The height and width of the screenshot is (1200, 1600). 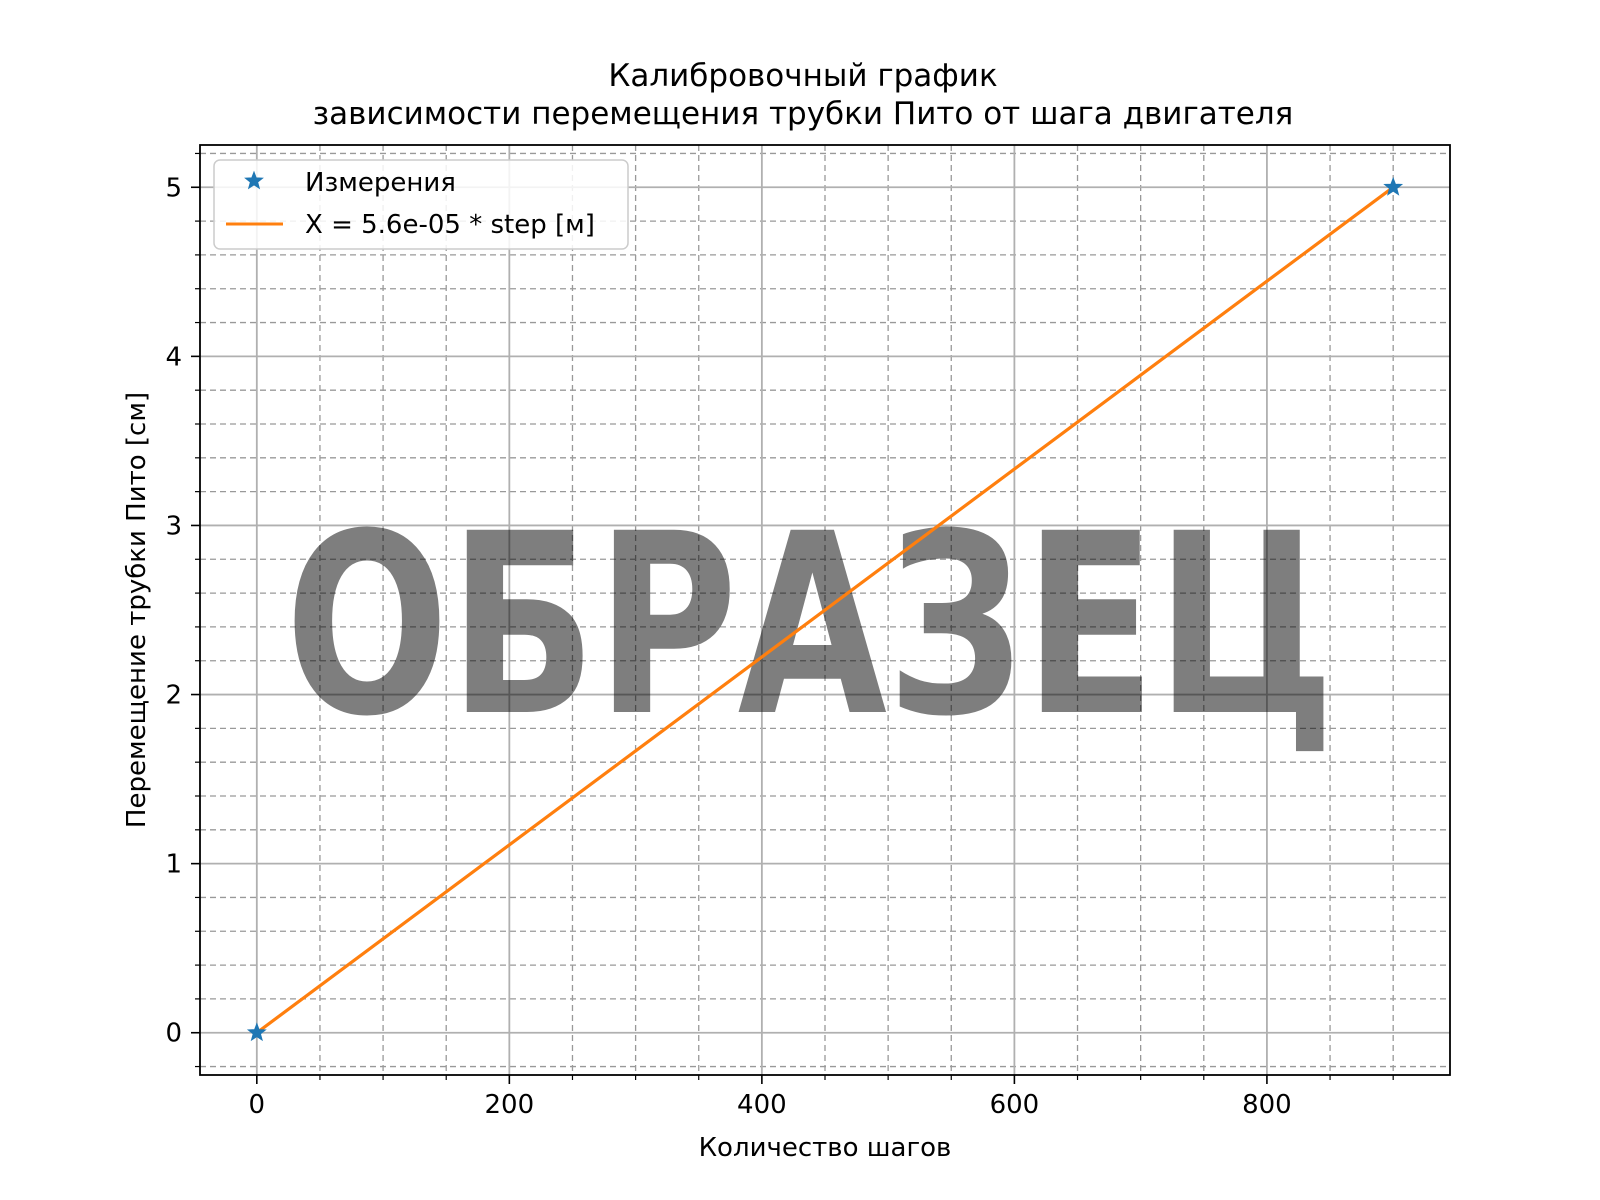 I want to click on y-tick-label: 3, so click(x=173, y=526).